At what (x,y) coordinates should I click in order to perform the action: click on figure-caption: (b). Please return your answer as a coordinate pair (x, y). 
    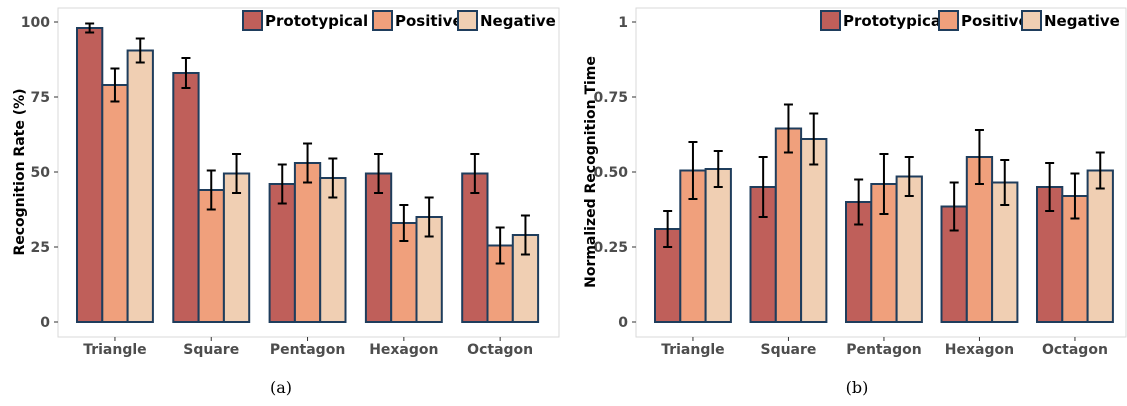
    Looking at the image, I should click on (857, 387).